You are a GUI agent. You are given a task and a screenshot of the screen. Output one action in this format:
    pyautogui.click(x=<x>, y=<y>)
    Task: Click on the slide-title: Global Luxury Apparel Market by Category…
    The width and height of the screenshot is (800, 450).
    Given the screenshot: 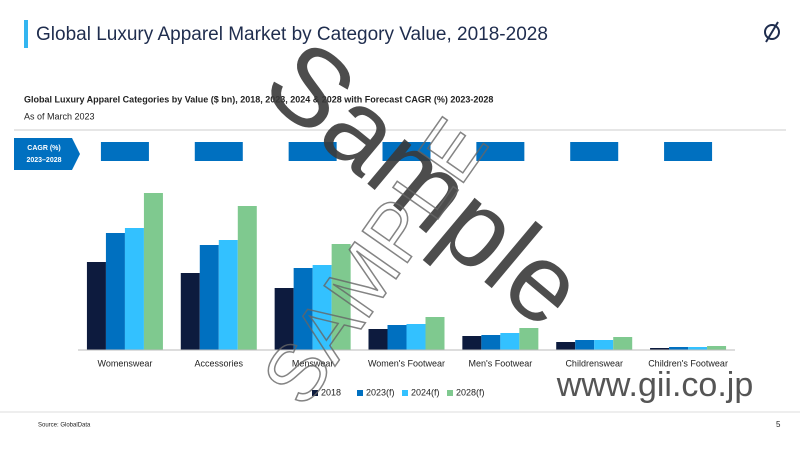 What is the action you would take?
    pyautogui.click(x=292, y=34)
    